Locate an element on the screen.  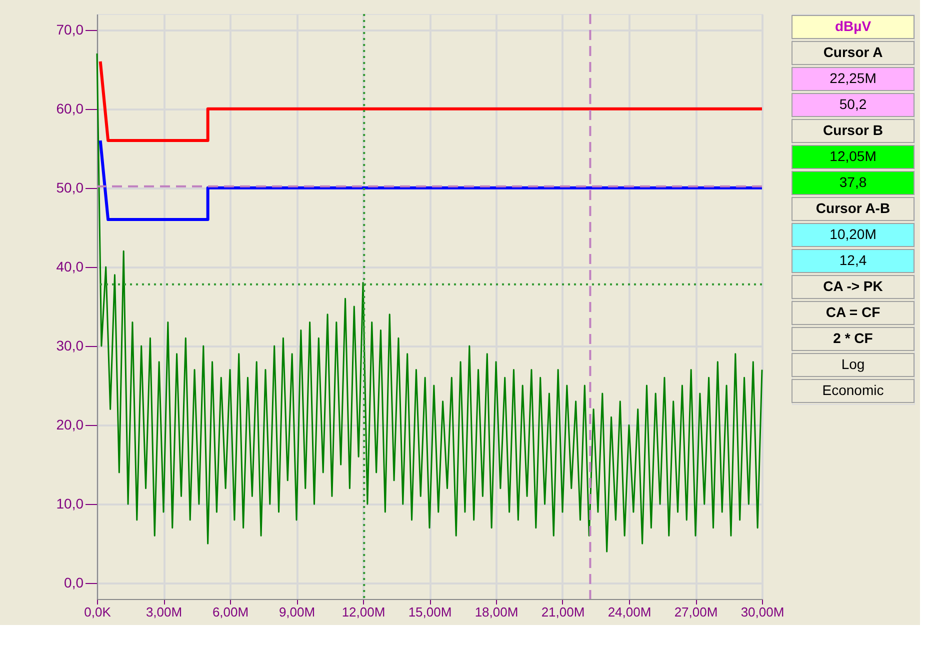
y-tick-label: 30,0 is located at coordinates (70, 346).